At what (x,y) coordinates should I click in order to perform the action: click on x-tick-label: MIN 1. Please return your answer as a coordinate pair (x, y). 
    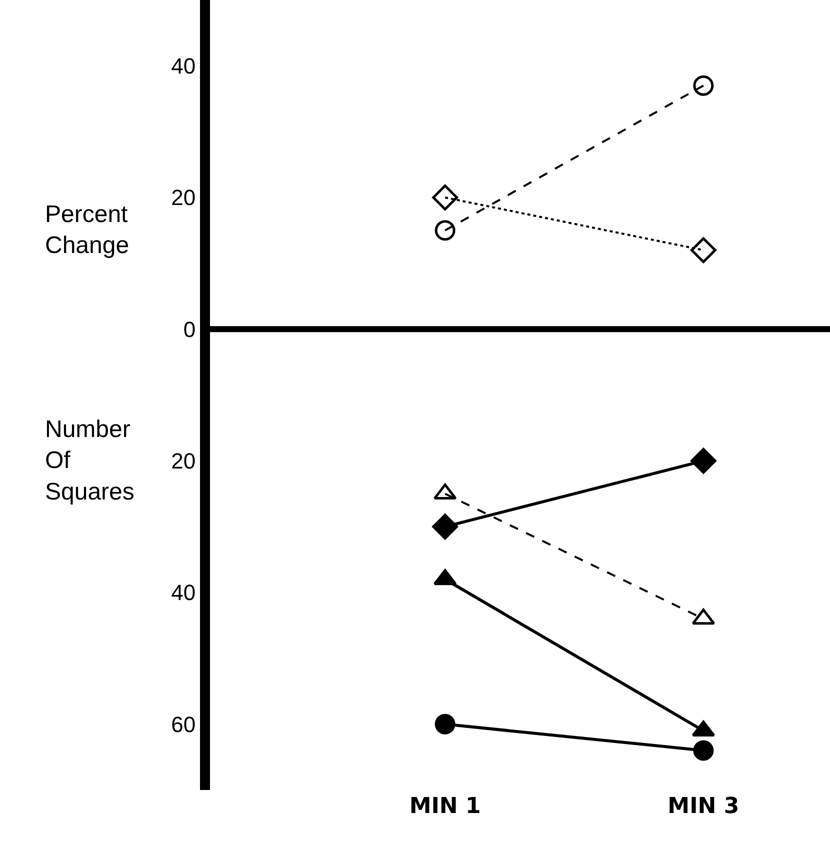
    Looking at the image, I should click on (445, 806).